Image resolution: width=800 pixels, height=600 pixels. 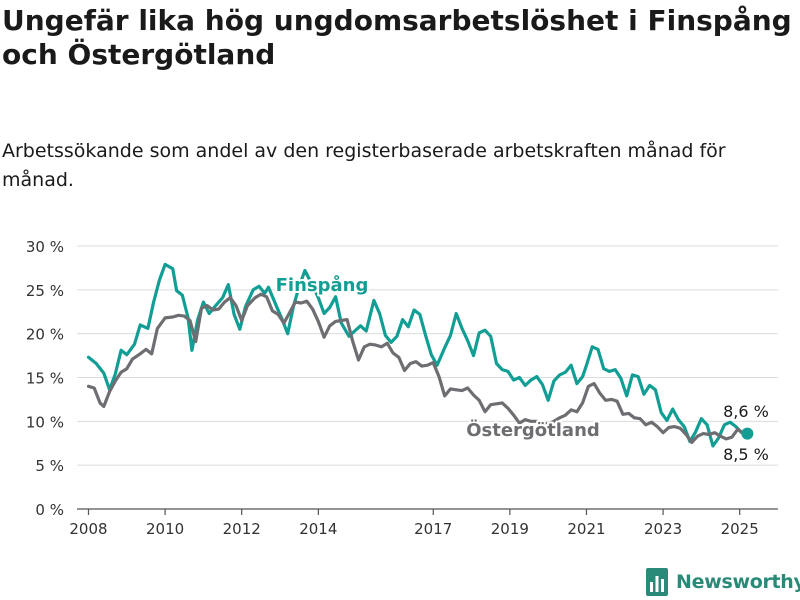 What do you see at coordinates (322, 285) in the screenshot?
I see `series-label-finspang: Finspång` at bounding box center [322, 285].